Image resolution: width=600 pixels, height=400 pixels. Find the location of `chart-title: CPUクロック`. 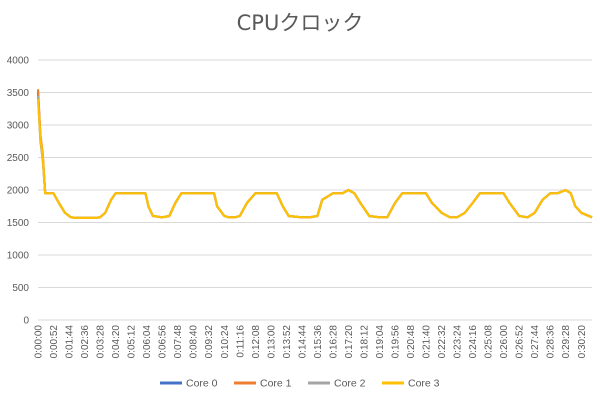

chart-title: CPUクロック is located at coordinates (300, 23).